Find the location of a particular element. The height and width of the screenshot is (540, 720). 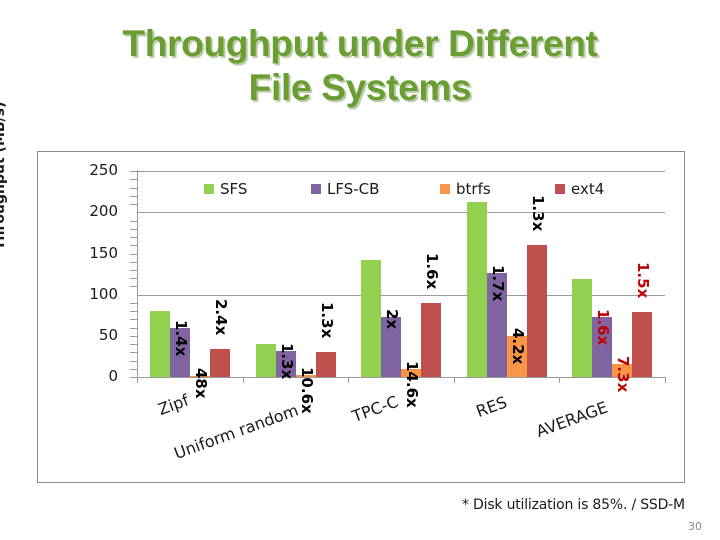

ratio-label: 4.2x is located at coordinates (517, 346).